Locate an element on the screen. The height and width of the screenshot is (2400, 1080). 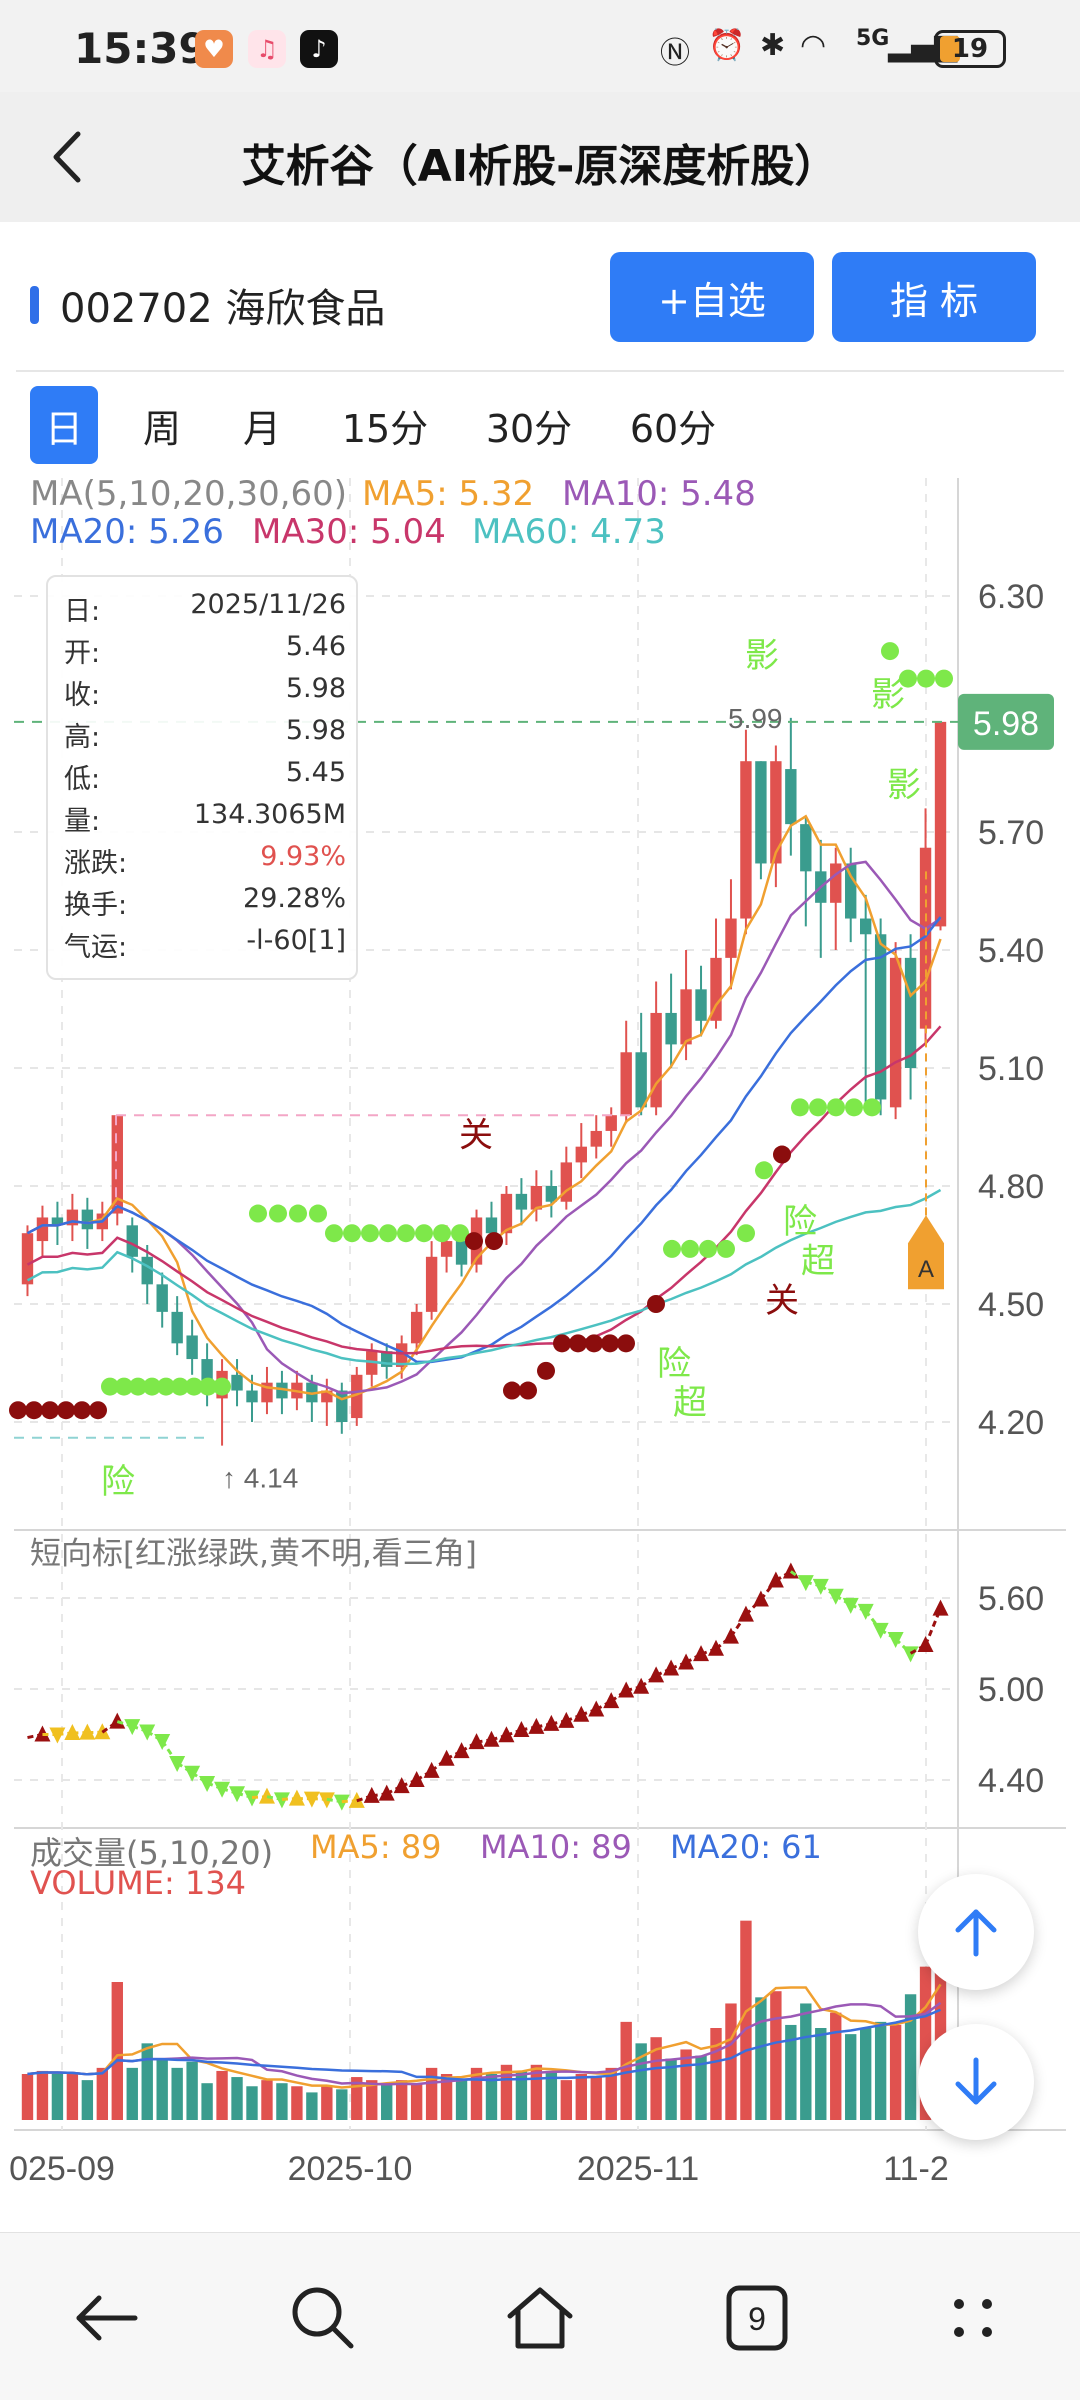
volume-legend-label: 成交量(5,10,20) is located at coordinates (152, 1853).